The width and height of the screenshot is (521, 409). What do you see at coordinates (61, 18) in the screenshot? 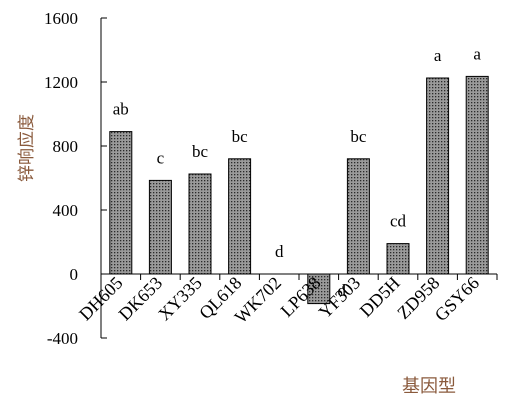
I see `y-tick-label: 1600` at bounding box center [61, 18].